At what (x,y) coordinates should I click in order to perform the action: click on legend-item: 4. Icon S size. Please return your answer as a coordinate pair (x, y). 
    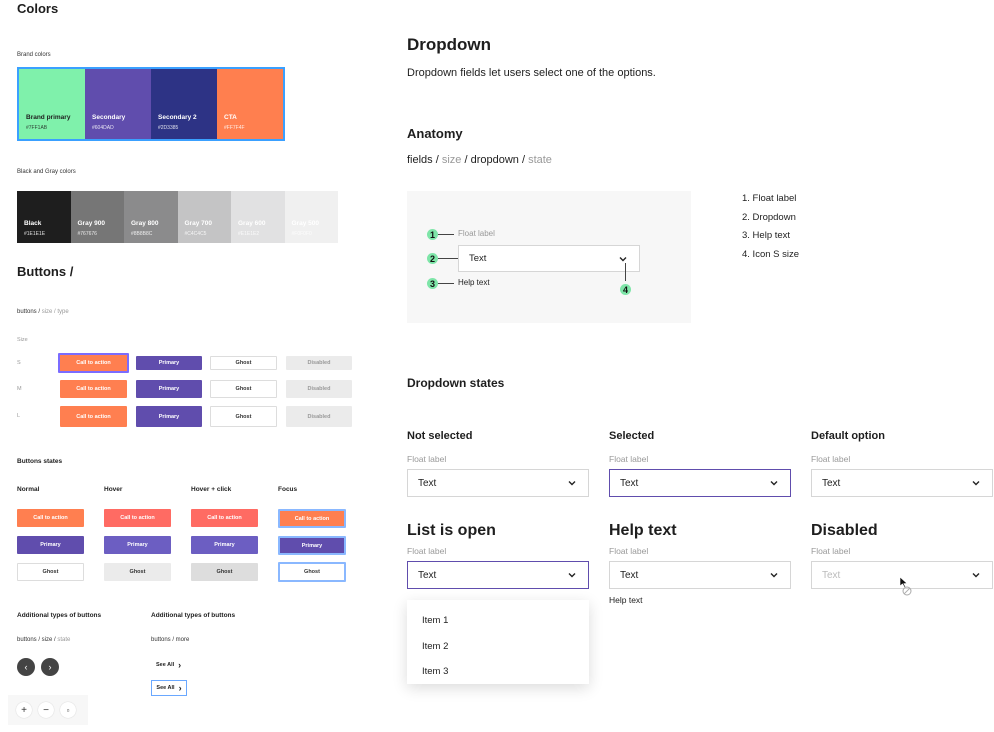
    Looking at the image, I should click on (771, 254).